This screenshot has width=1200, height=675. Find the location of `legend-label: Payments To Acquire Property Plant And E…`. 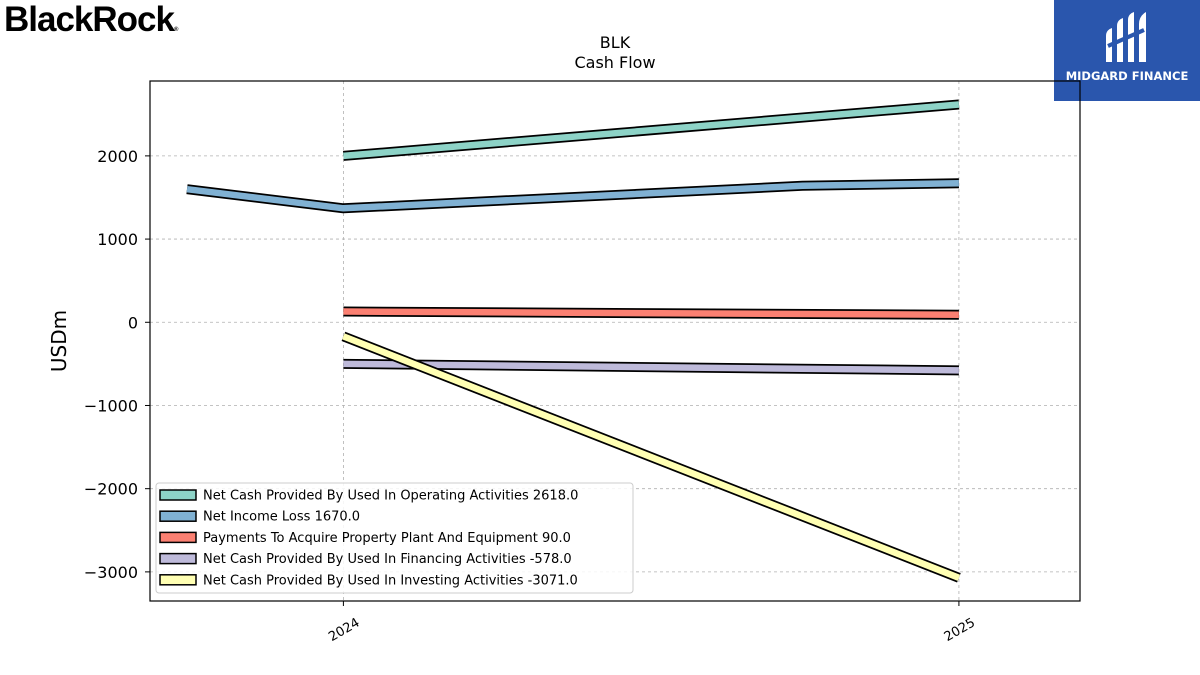

legend-label: Payments To Acquire Property Plant And E… is located at coordinates (387, 538).